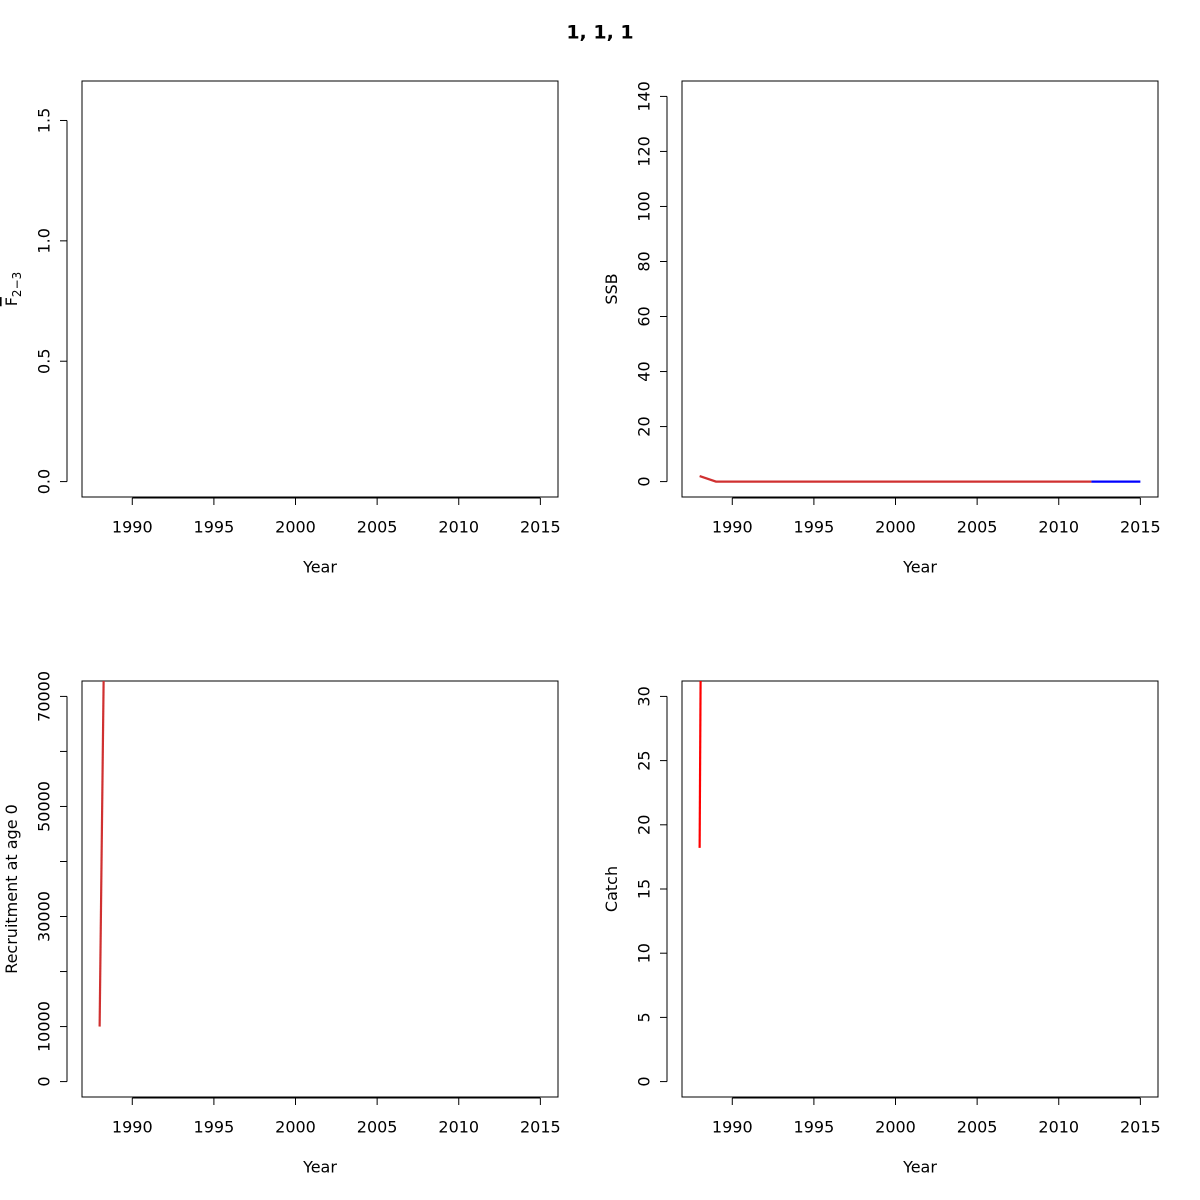 This screenshot has height=1200, width=1200. I want to click on y-tick-label: 140, so click(644, 96).